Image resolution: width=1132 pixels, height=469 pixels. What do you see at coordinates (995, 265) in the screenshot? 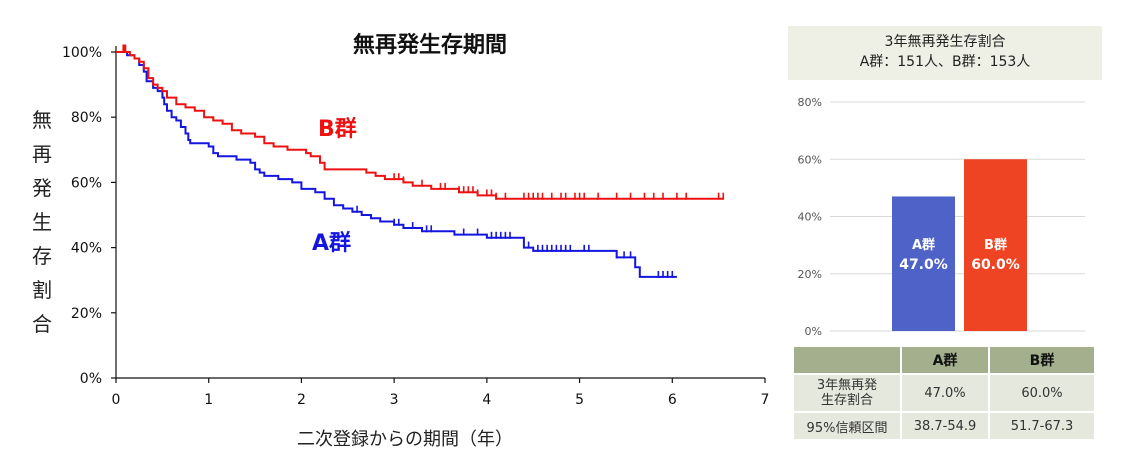
I see `bar-value-label: 60.0%` at bounding box center [995, 265].